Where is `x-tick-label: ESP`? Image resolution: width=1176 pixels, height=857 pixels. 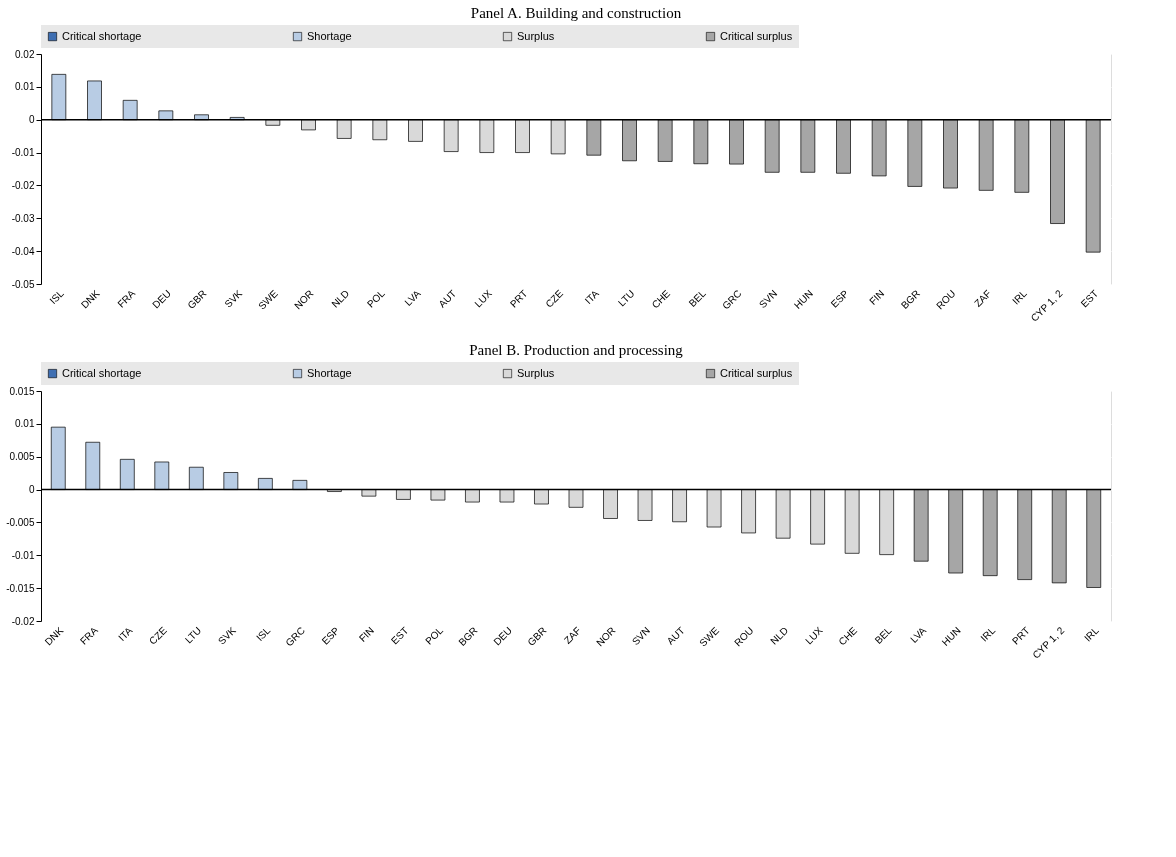
x-tick-label: ESP is located at coordinates (839, 298).